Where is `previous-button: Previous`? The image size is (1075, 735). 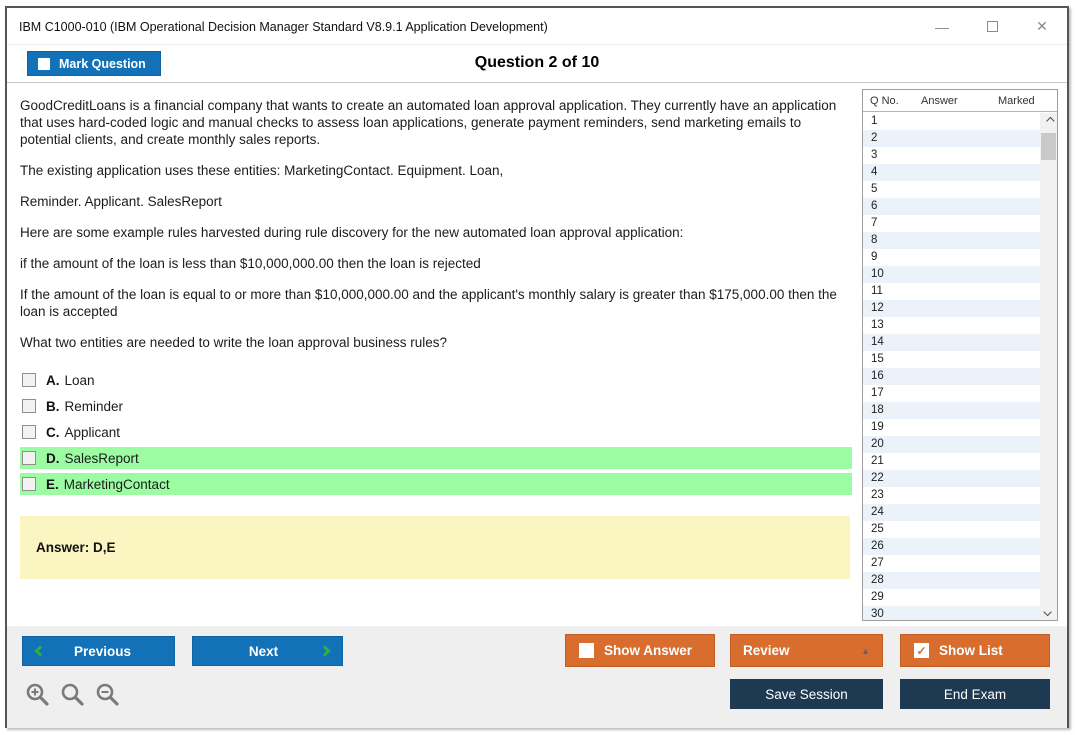
previous-button: Previous is located at coordinates (98, 651).